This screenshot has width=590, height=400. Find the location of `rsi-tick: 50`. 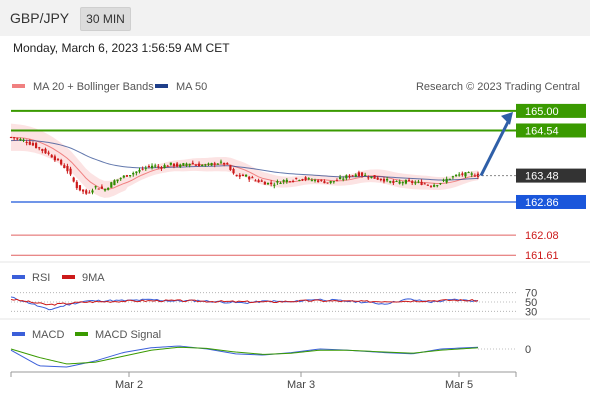

rsi-tick: 50 is located at coordinates (531, 303).